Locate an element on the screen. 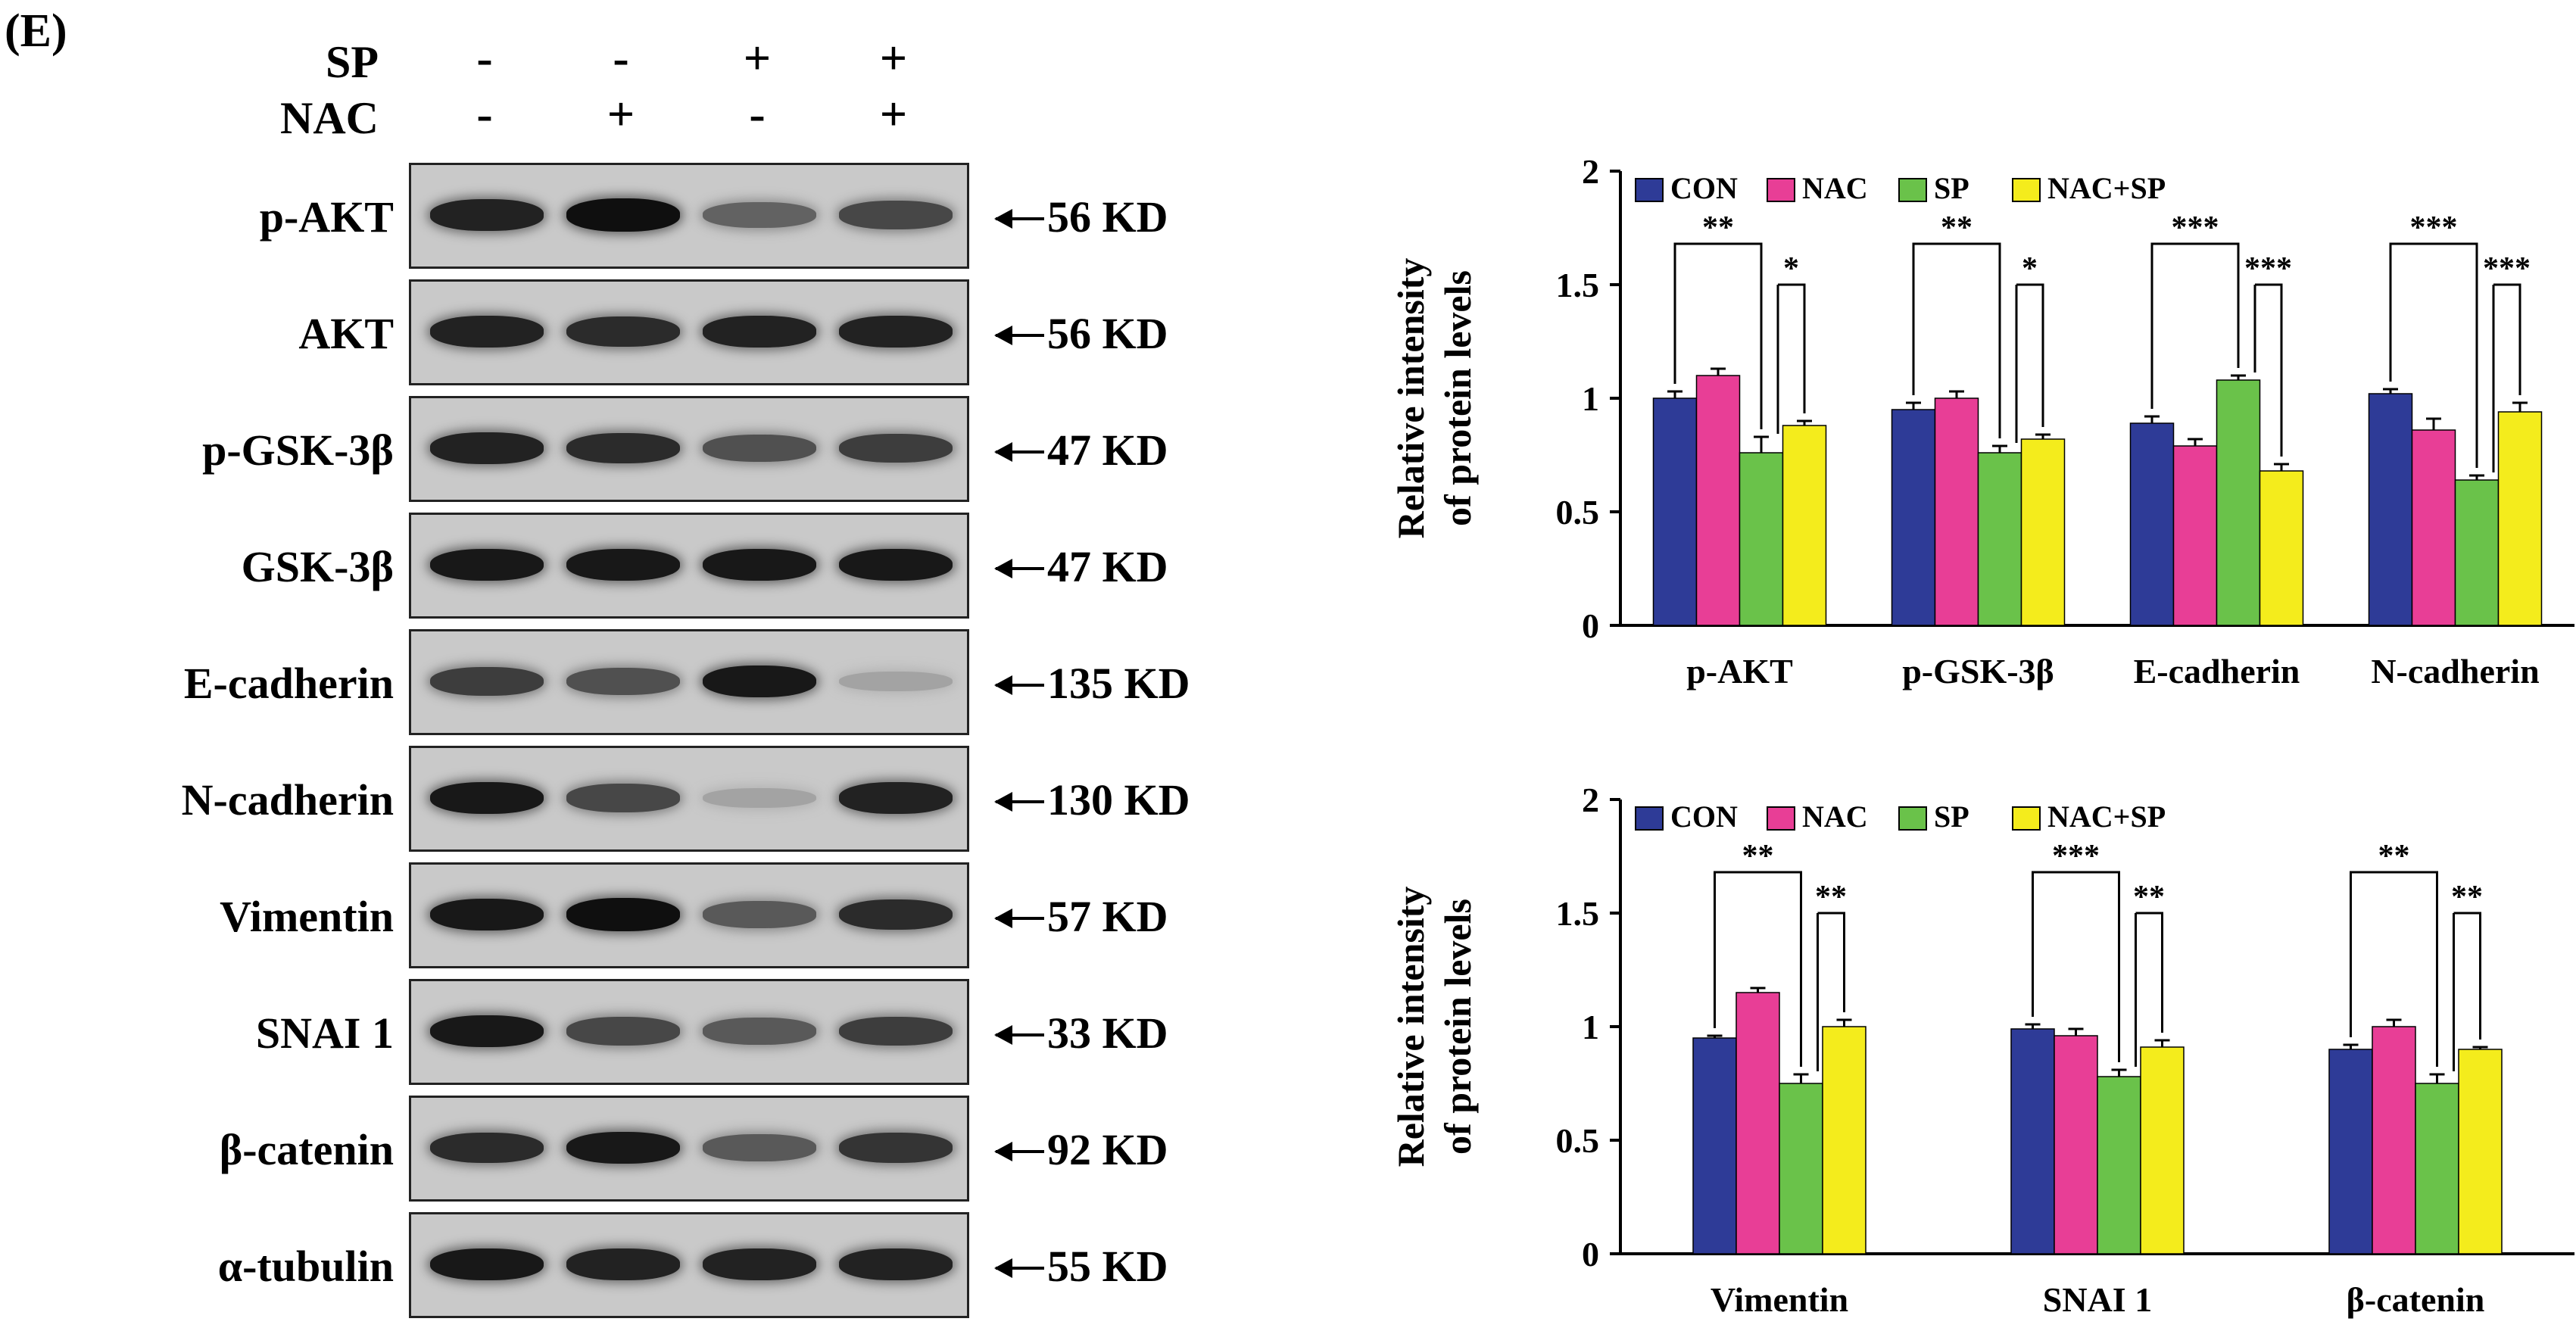 The height and width of the screenshot is (1331, 2576). molecular-weight-marker: 33 KD is located at coordinates (1081, 1033).